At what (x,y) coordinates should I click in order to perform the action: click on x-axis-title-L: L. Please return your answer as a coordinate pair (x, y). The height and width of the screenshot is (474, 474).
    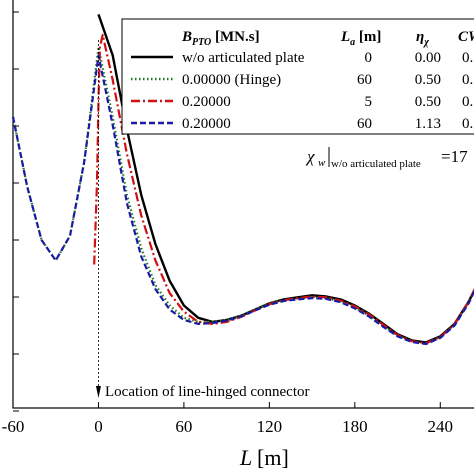
    Looking at the image, I should click on (245, 457).